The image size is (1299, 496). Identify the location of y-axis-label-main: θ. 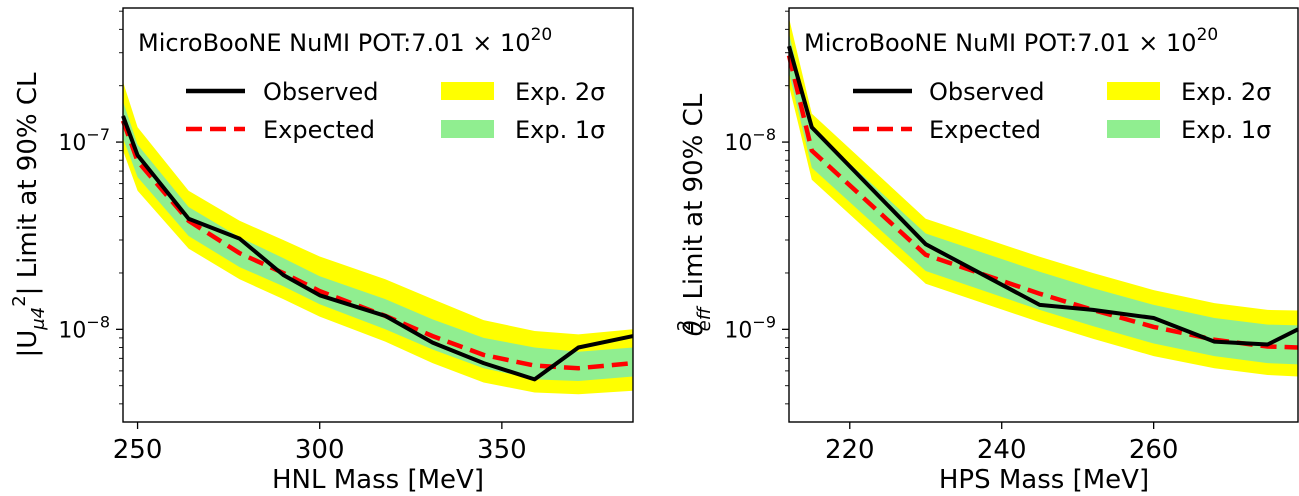
(694, 328).